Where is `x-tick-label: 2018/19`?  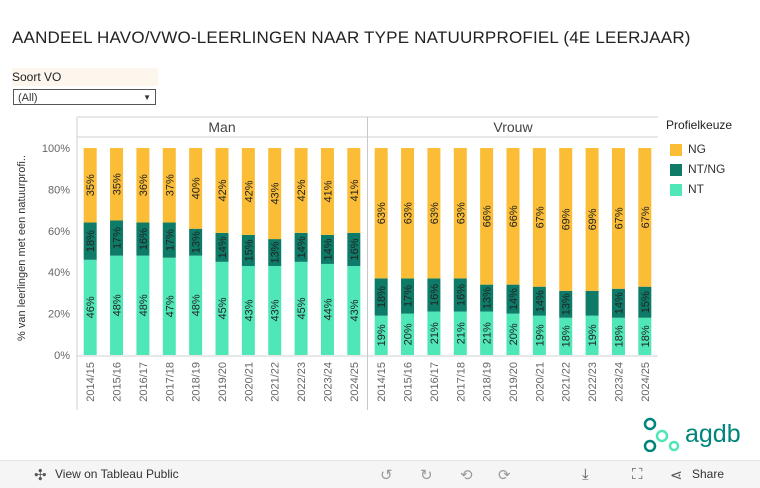 x-tick-label: 2018/19 is located at coordinates (197, 382).